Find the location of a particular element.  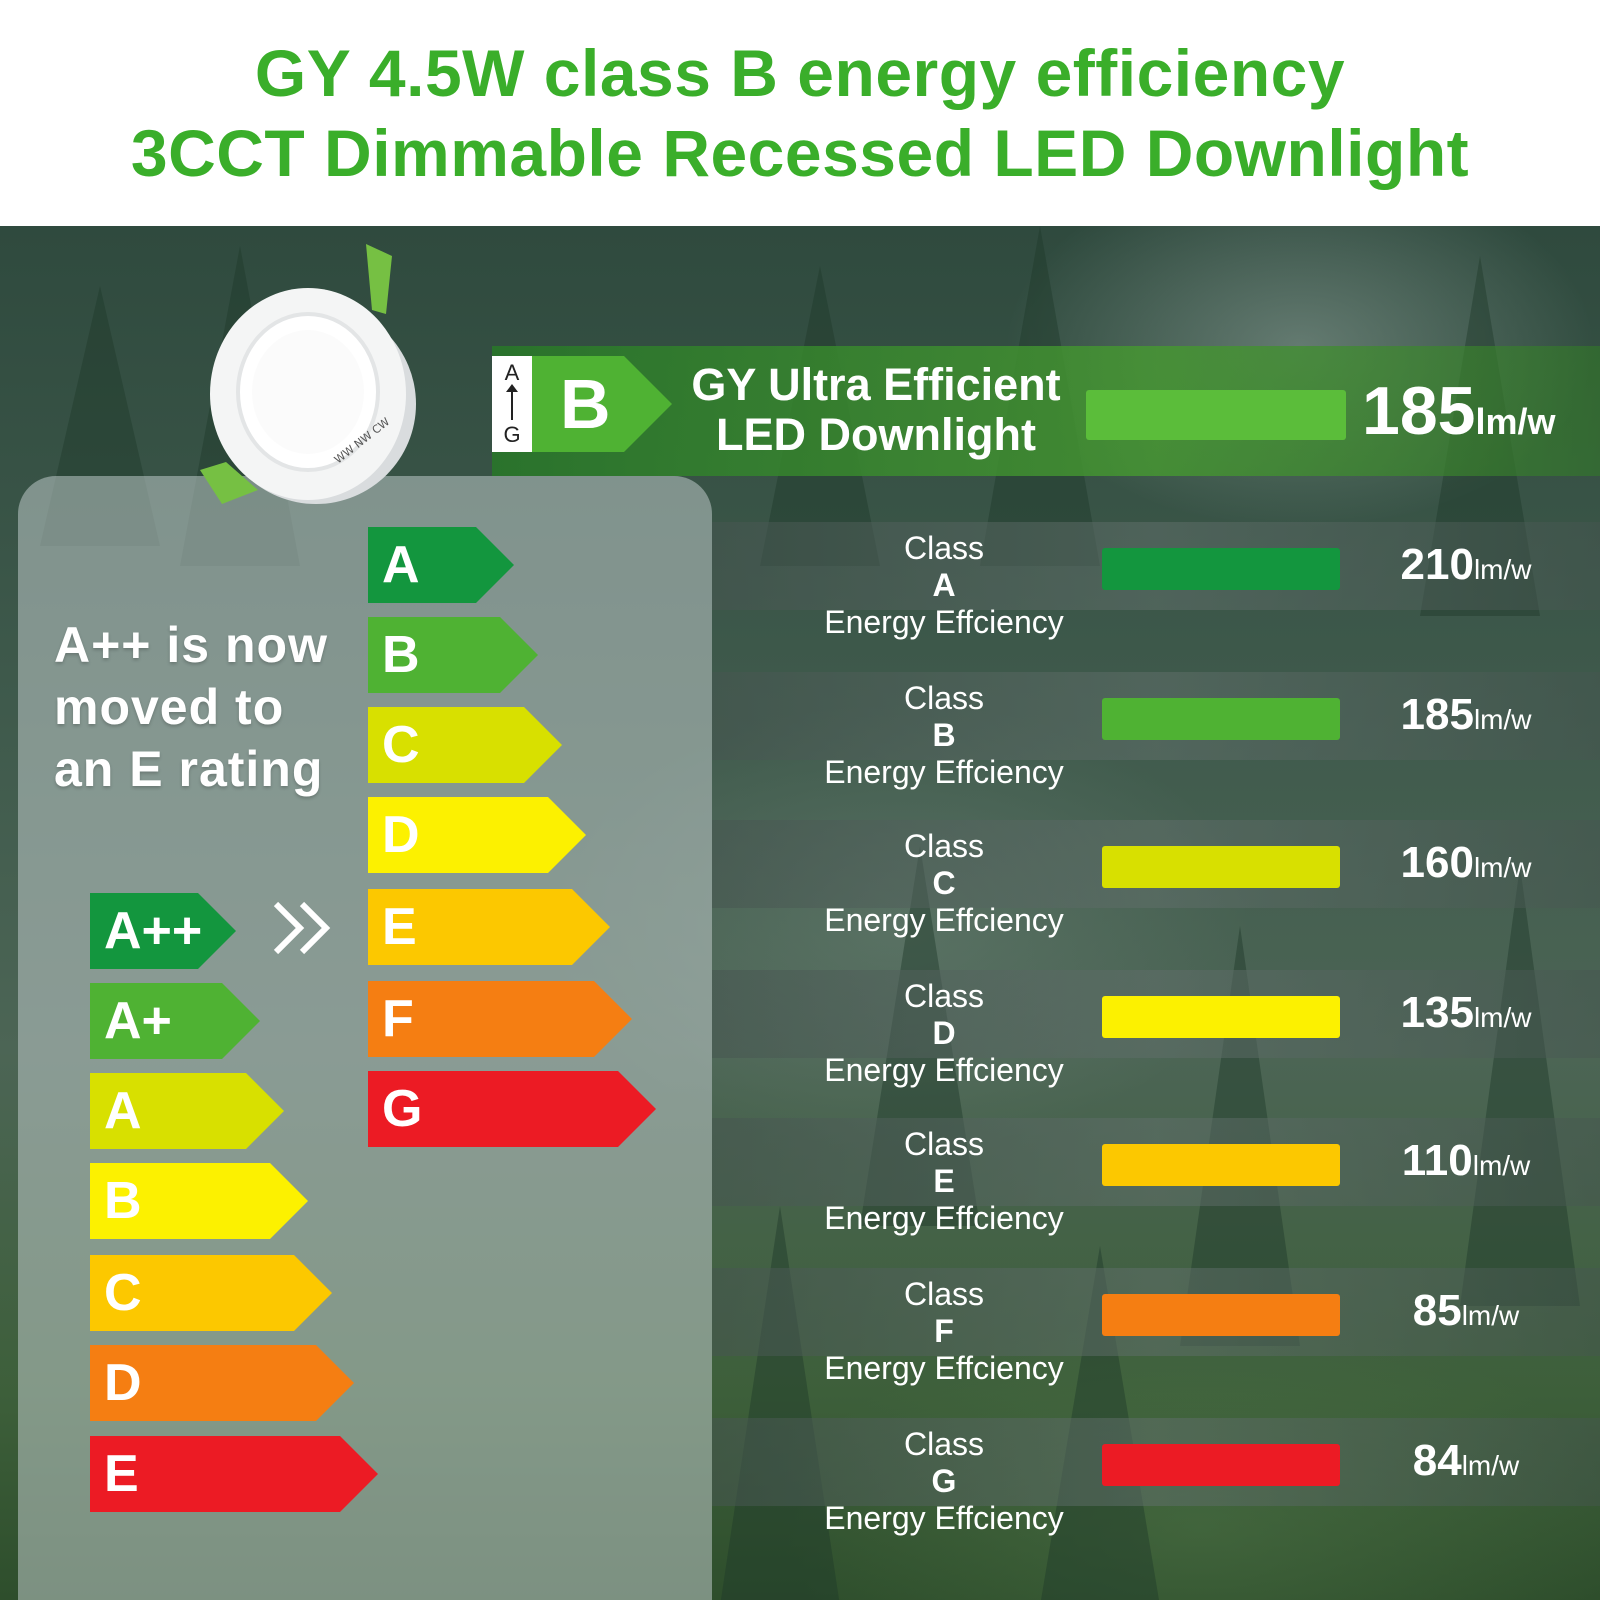

new-scale-label: B is located at coordinates (401, 655).